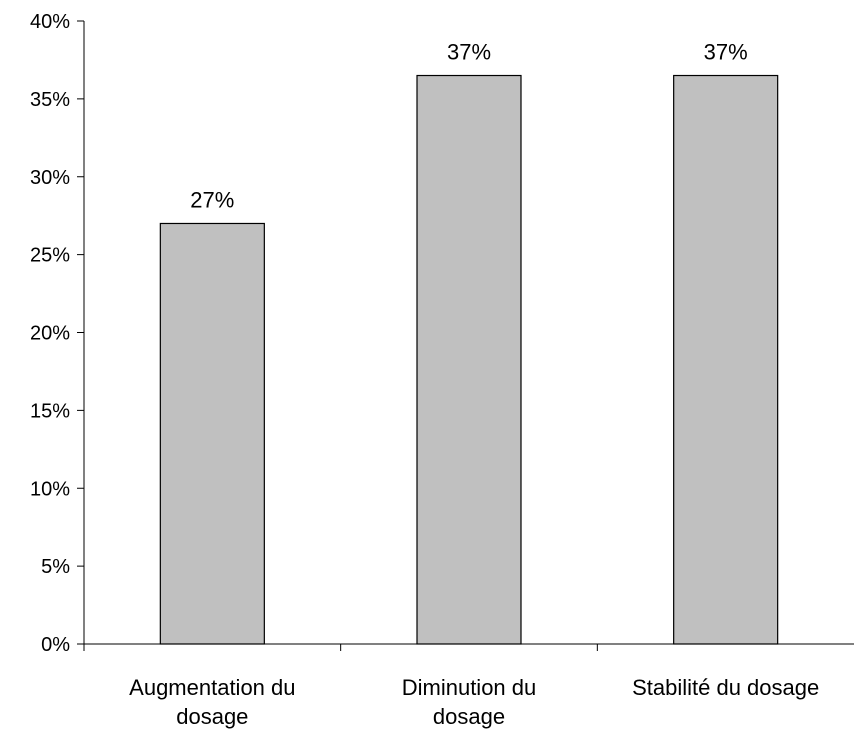  What do you see at coordinates (50, 178) in the screenshot?
I see `y-tick-label: 30%` at bounding box center [50, 178].